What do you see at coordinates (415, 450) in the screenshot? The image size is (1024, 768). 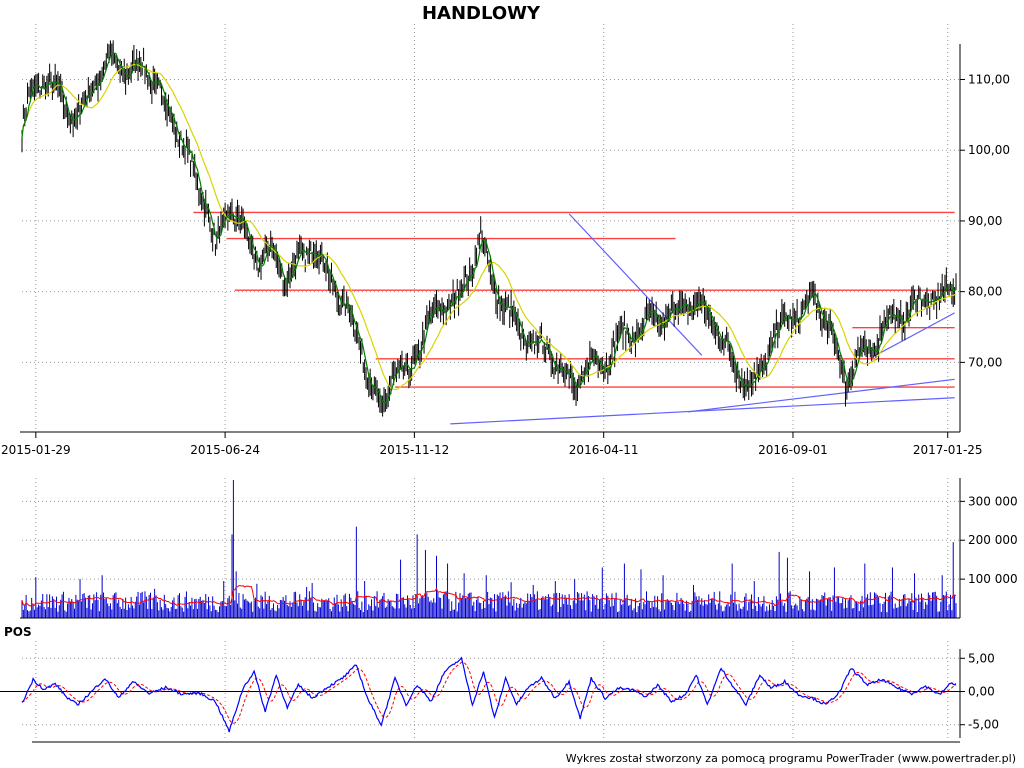 I see `date-tick-label: 2015-11-12` at bounding box center [415, 450].